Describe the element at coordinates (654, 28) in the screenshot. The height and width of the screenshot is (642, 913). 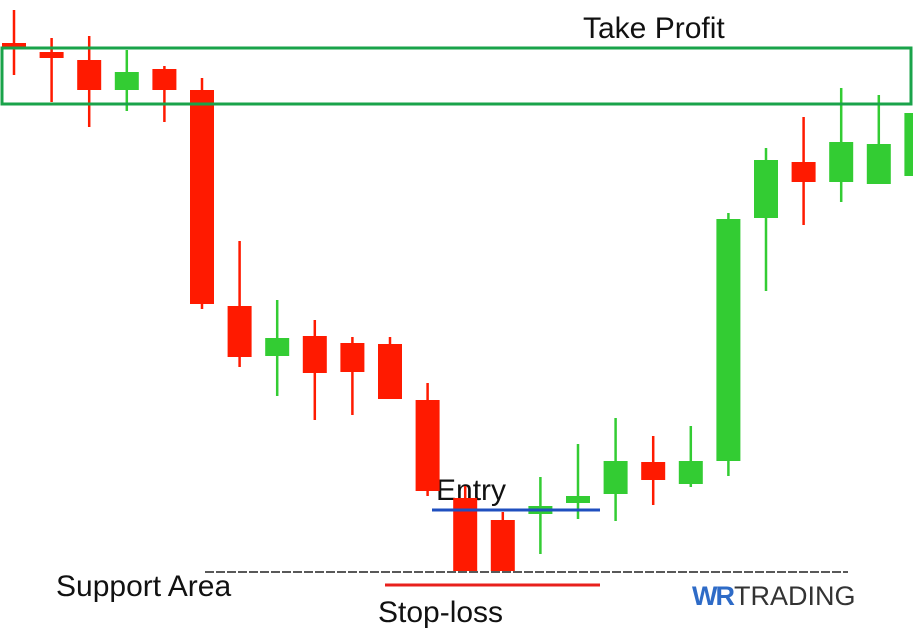
I see `take-profit-label: Take Profit` at that location.